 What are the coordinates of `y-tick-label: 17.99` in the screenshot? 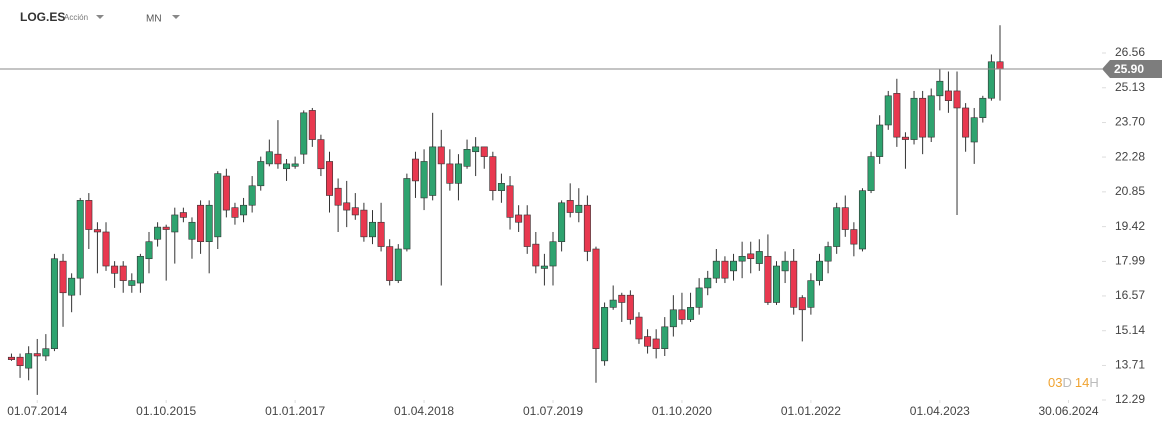 It's located at (1130, 261).